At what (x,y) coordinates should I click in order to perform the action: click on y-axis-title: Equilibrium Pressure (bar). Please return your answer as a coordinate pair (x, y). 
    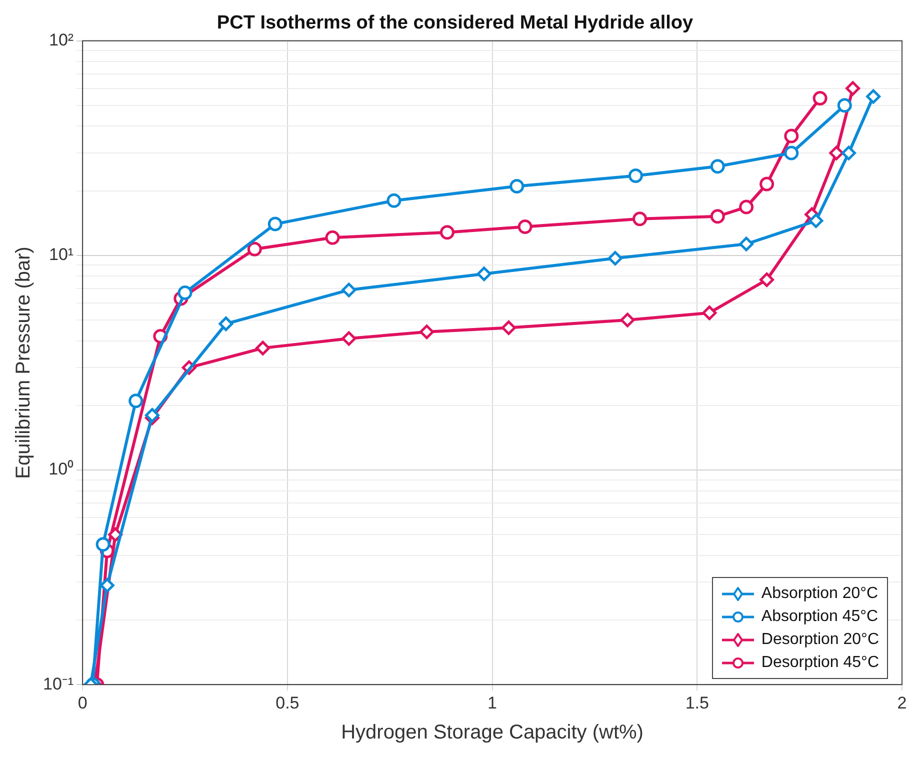
    Looking at the image, I should click on (23, 362).